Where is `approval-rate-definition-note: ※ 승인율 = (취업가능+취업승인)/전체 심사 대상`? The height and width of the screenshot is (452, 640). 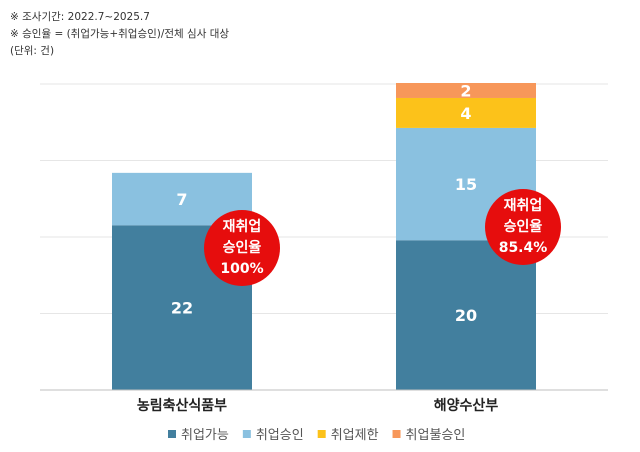
approval-rate-definition-note: ※ 승인율 = (취업가능+취업승인)/전체 심사 대상 is located at coordinates (120, 34).